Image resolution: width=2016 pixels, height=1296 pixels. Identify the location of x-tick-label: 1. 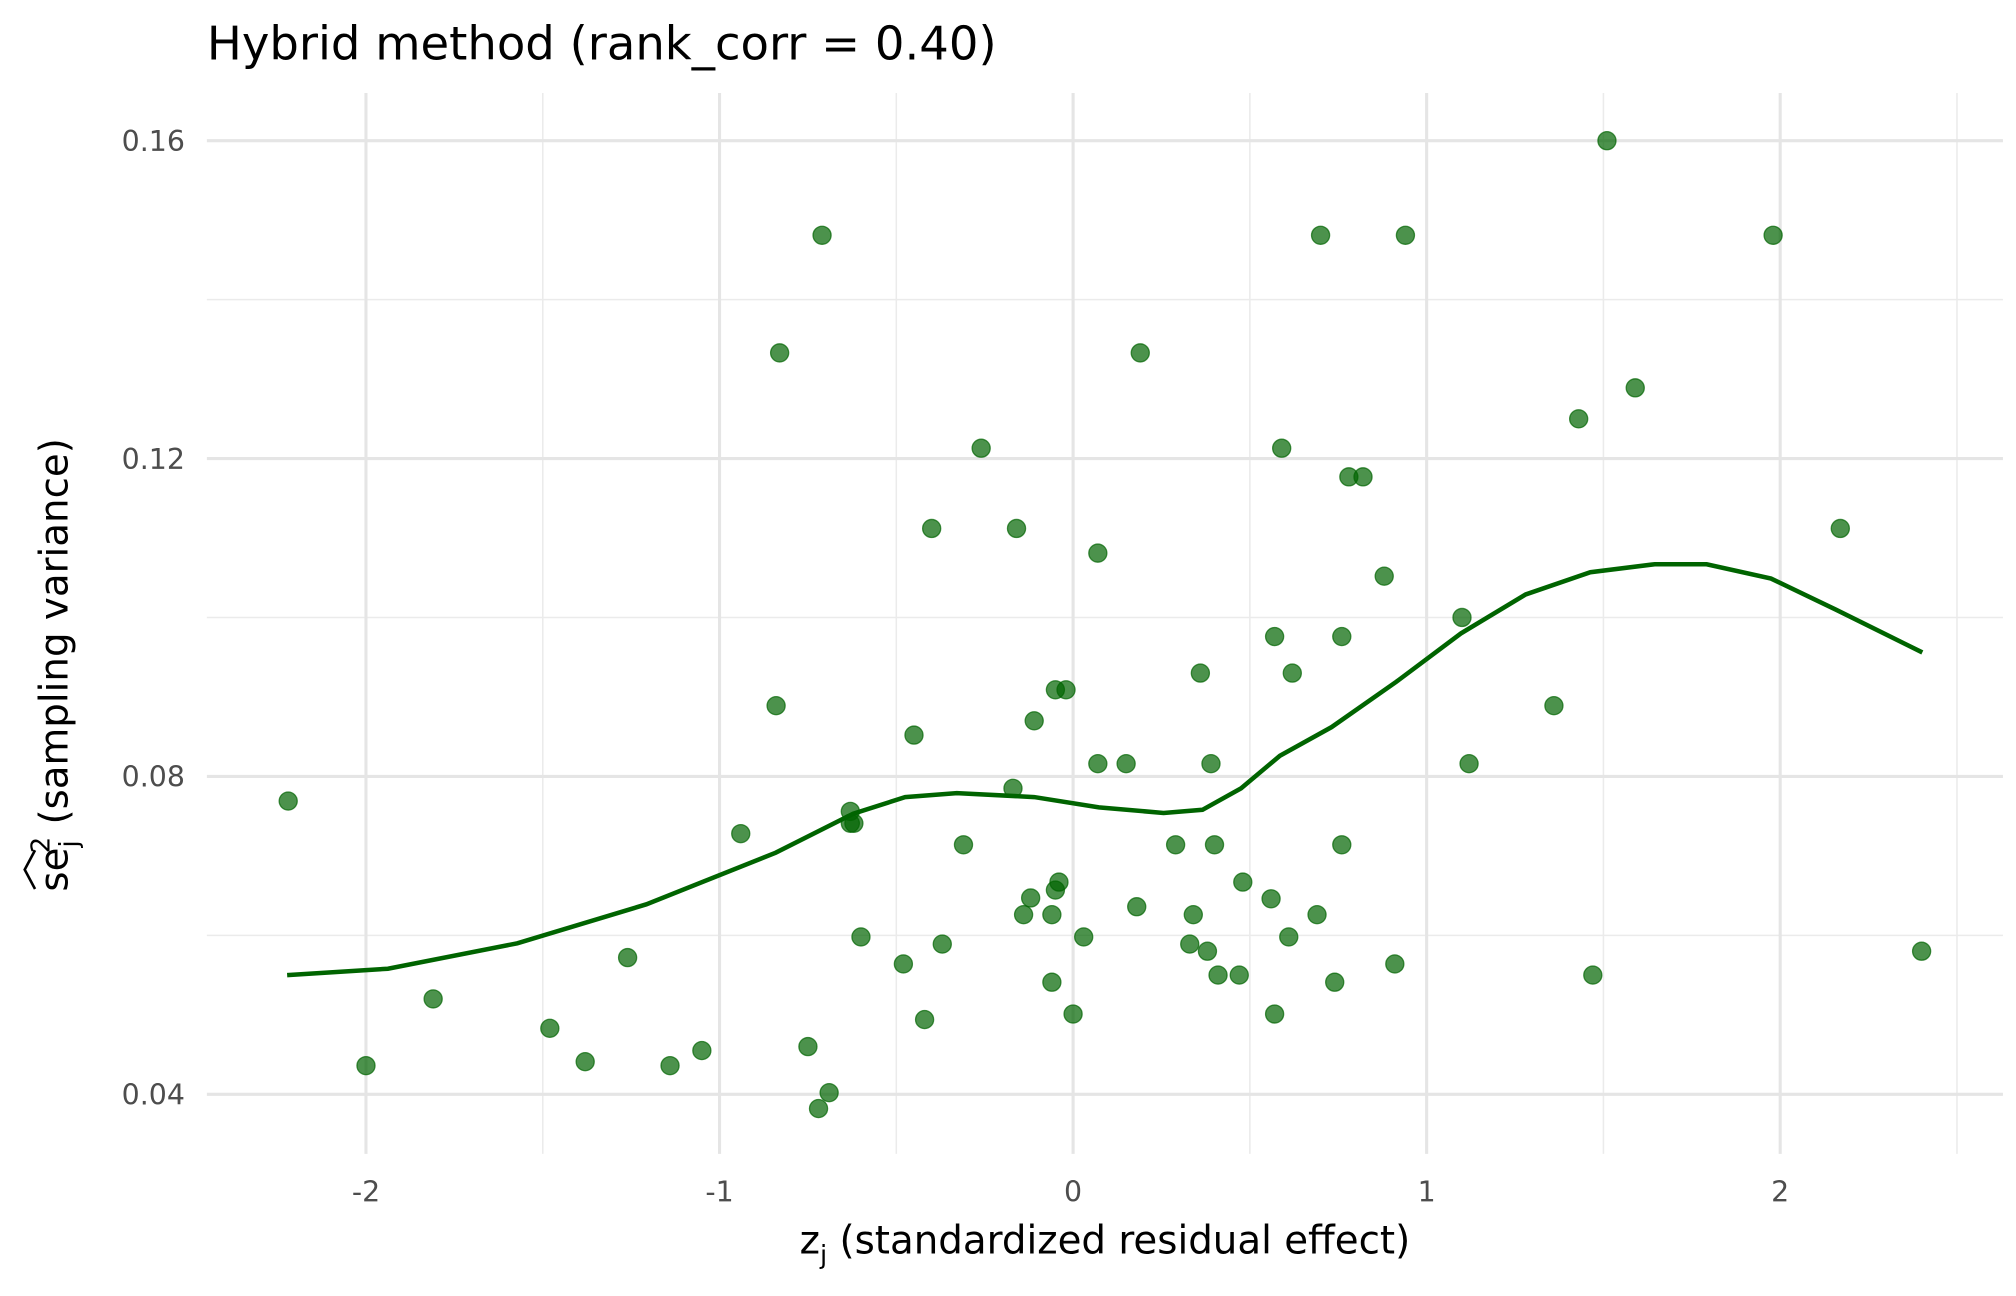
(1427, 1192).